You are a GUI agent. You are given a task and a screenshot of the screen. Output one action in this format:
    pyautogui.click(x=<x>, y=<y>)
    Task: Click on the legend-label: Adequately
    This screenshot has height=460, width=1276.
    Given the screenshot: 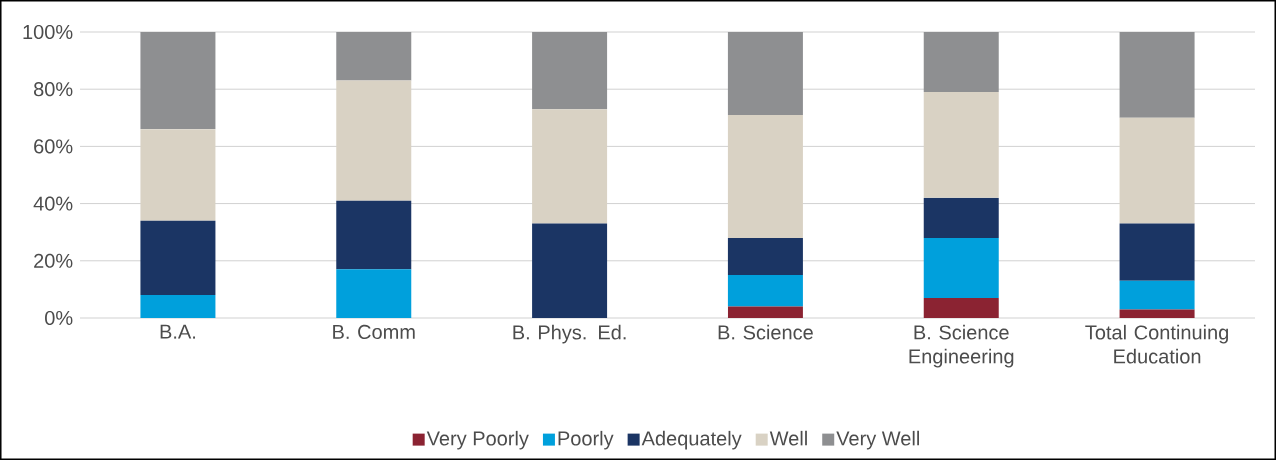 What is the action you would take?
    pyautogui.click(x=691, y=440)
    